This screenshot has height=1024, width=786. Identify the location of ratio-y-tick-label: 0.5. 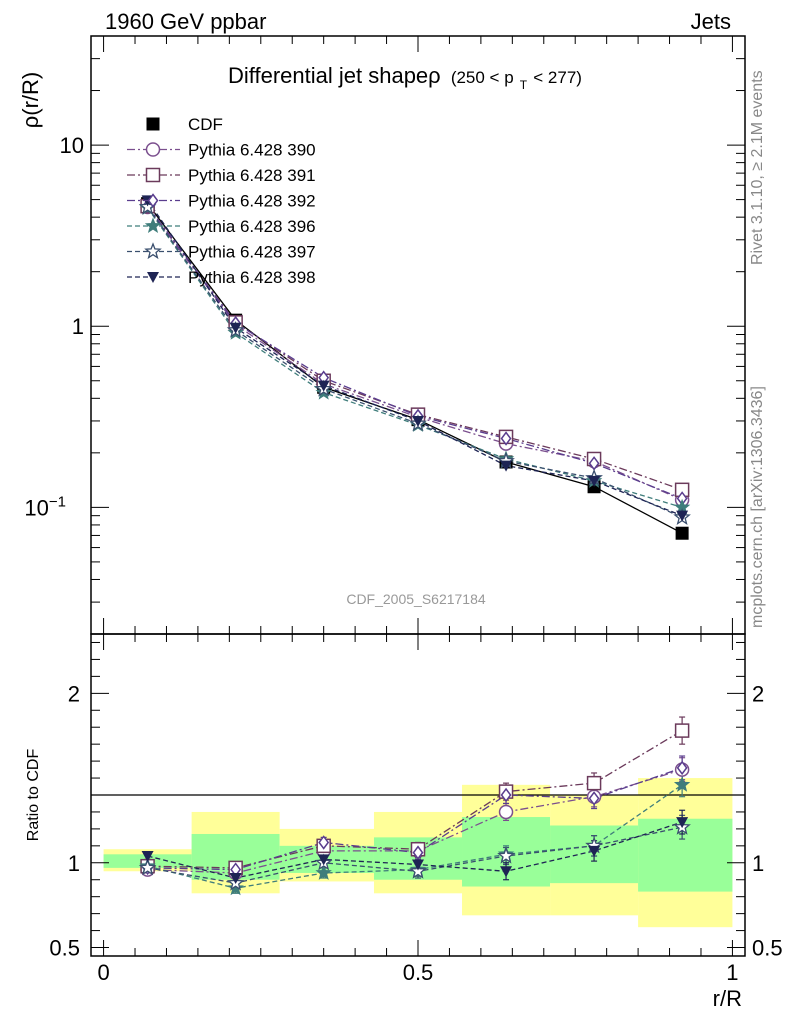
(64, 948).